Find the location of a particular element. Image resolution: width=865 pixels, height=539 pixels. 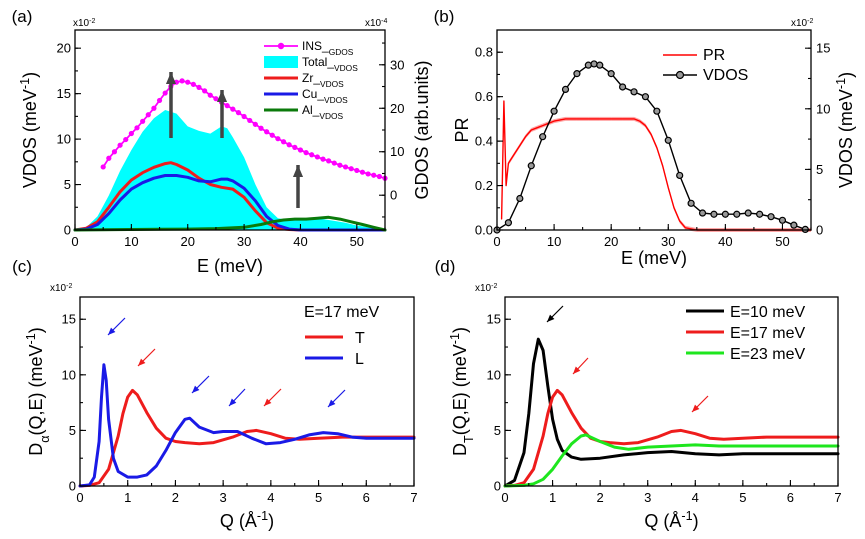

x-tick-label: 50 is located at coordinates (357, 241).